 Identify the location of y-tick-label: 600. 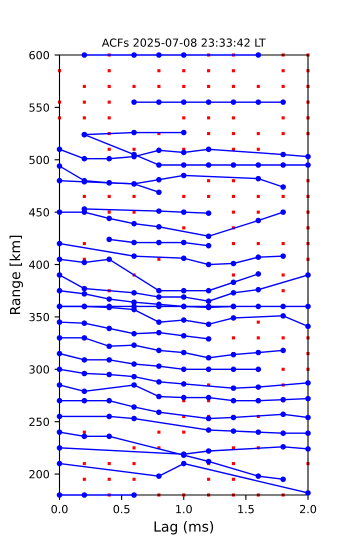
(39, 55).